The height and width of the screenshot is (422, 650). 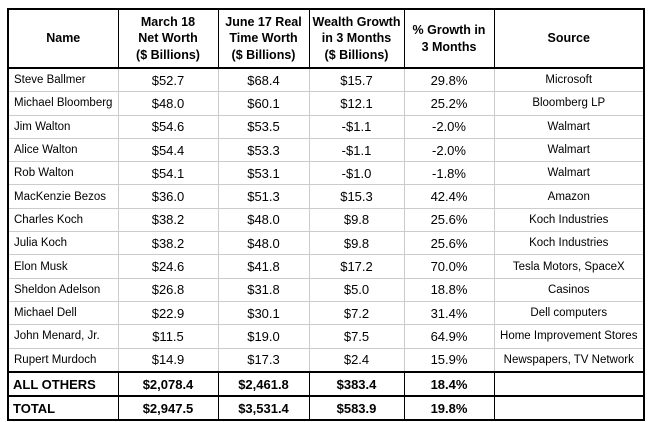 What do you see at coordinates (168, 196) in the screenshot?
I see `table-cell: $36.0` at bounding box center [168, 196].